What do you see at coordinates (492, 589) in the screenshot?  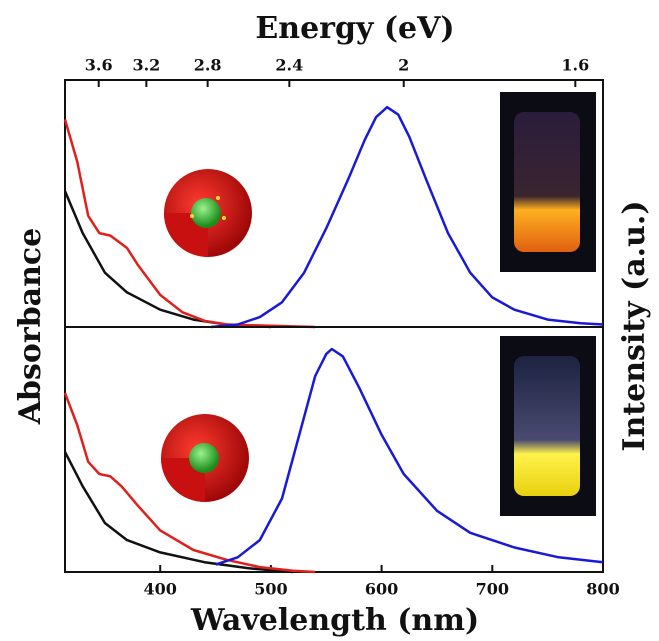 I see `x-tick-label: 700` at bounding box center [492, 589].